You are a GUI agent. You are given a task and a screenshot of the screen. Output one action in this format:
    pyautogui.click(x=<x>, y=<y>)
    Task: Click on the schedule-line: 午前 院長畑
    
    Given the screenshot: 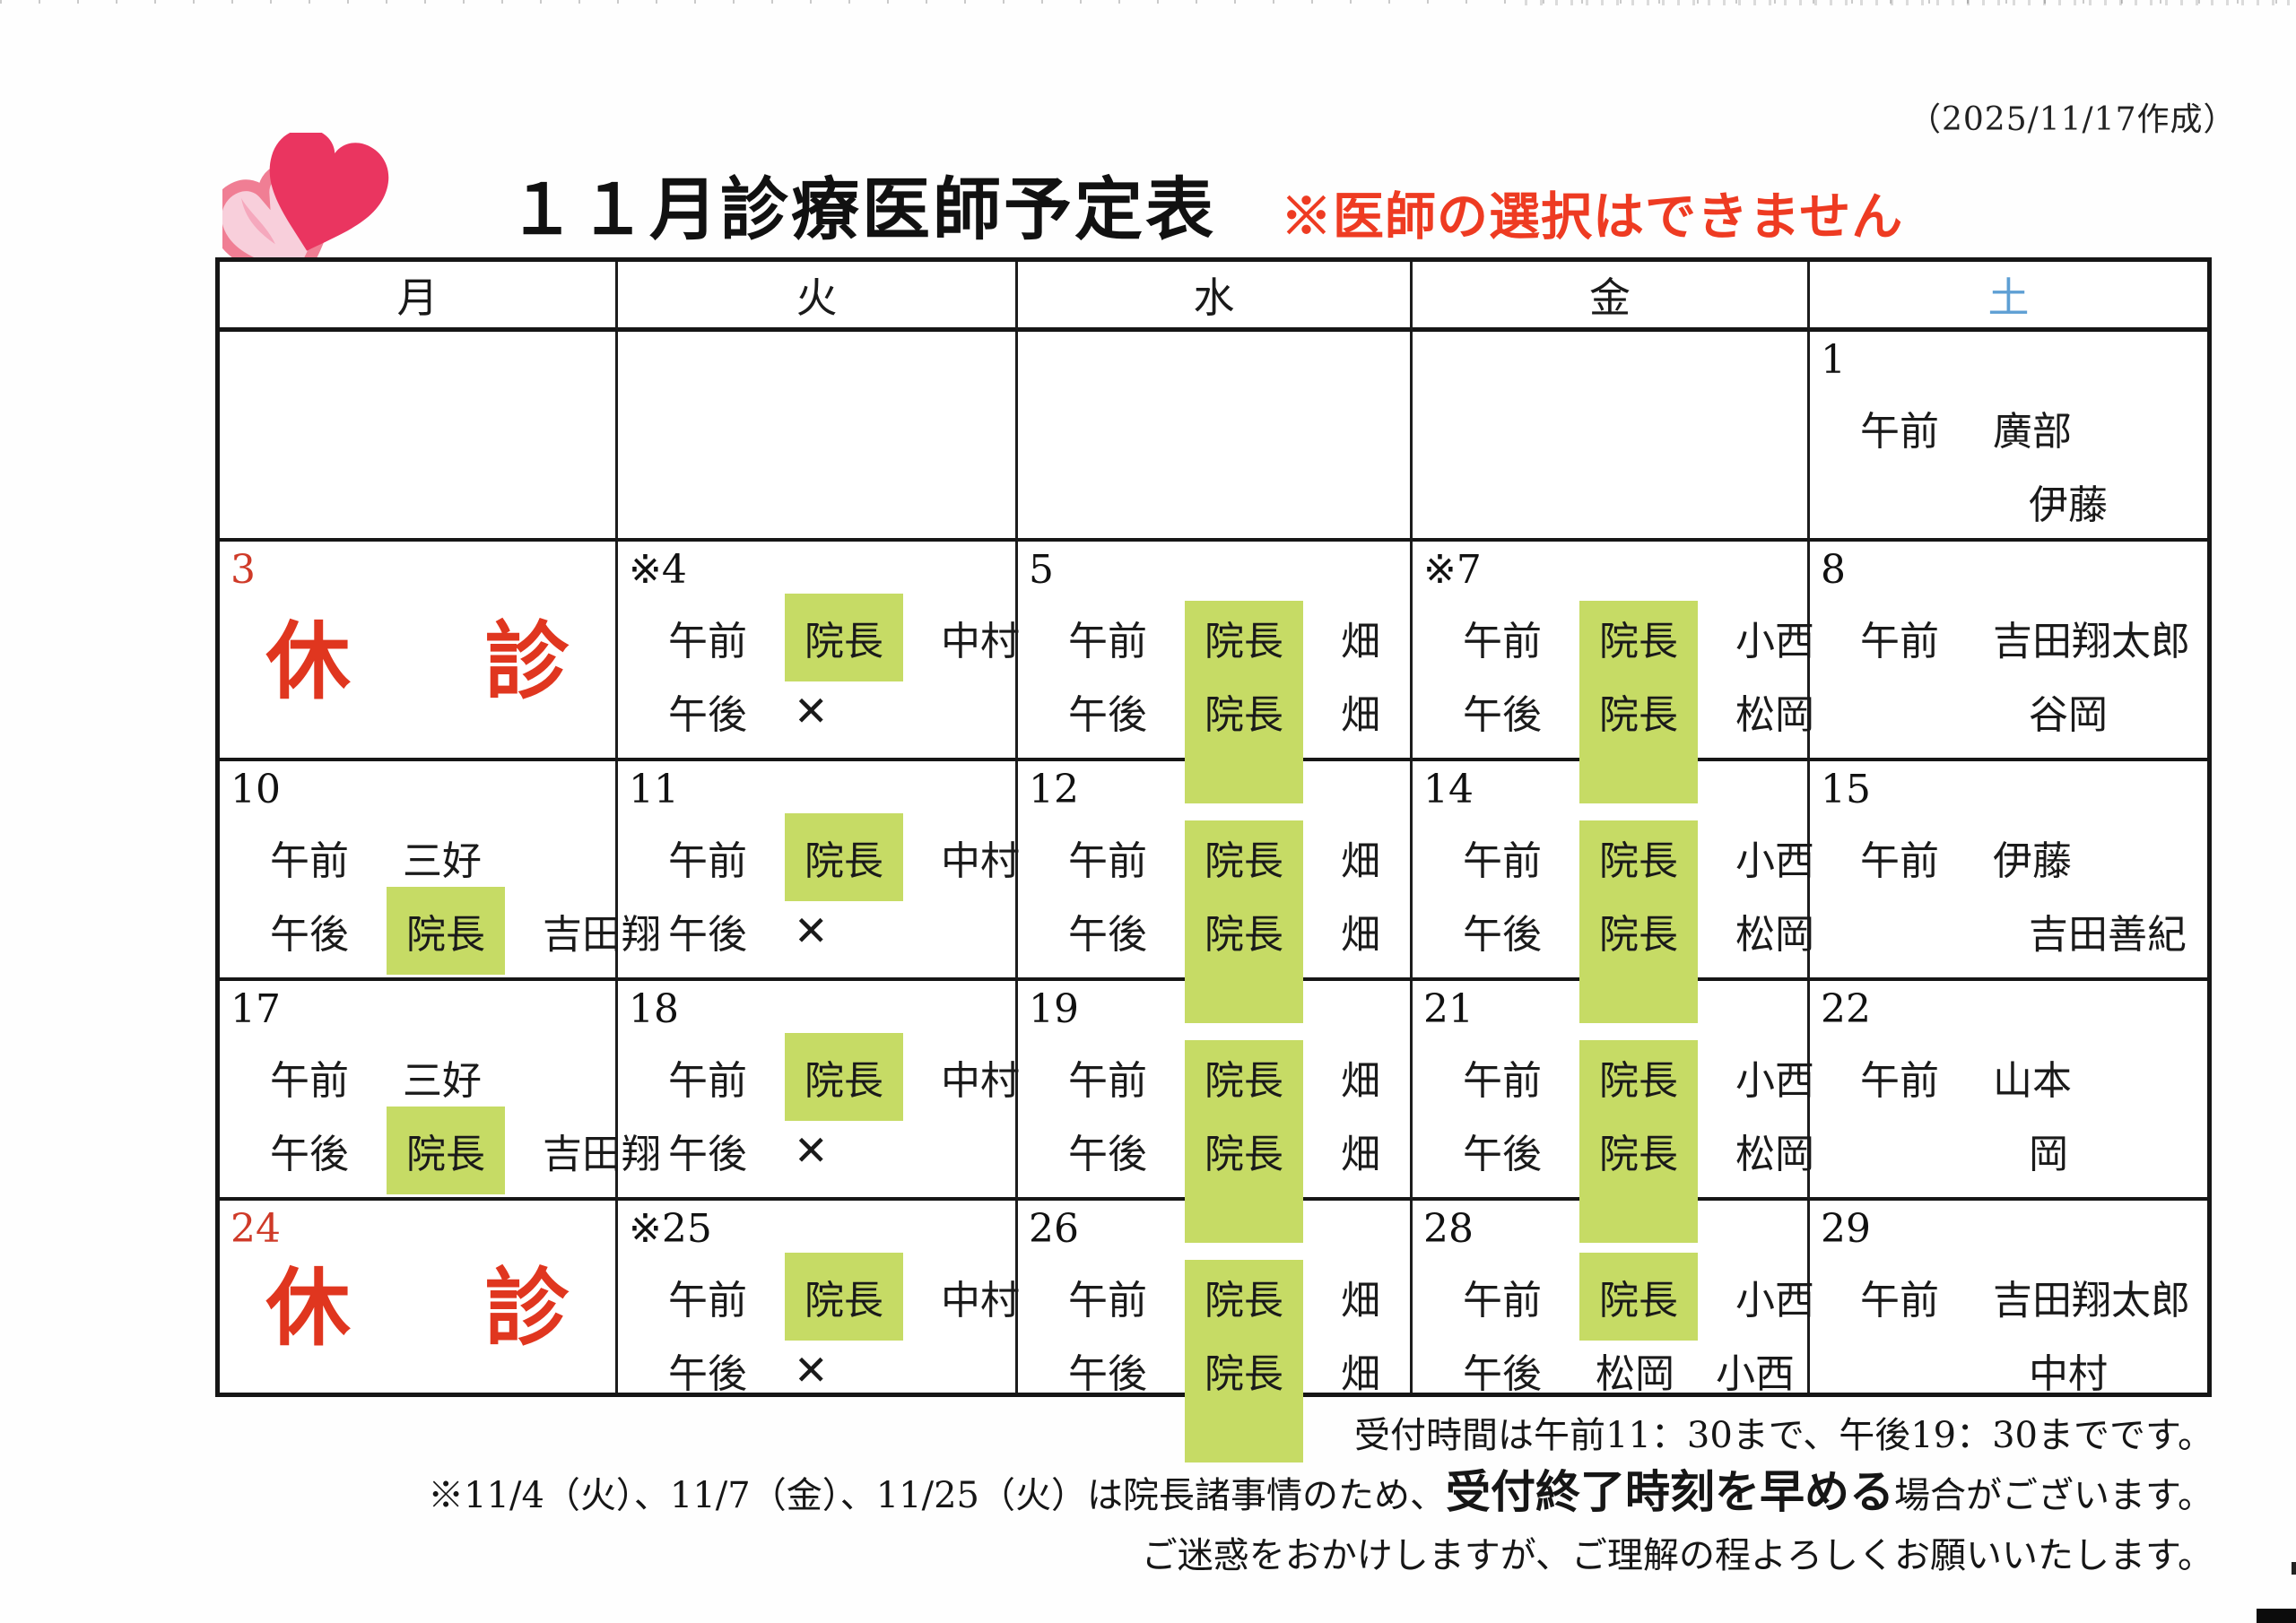 What is the action you would take?
    pyautogui.click(x=1214, y=1077)
    